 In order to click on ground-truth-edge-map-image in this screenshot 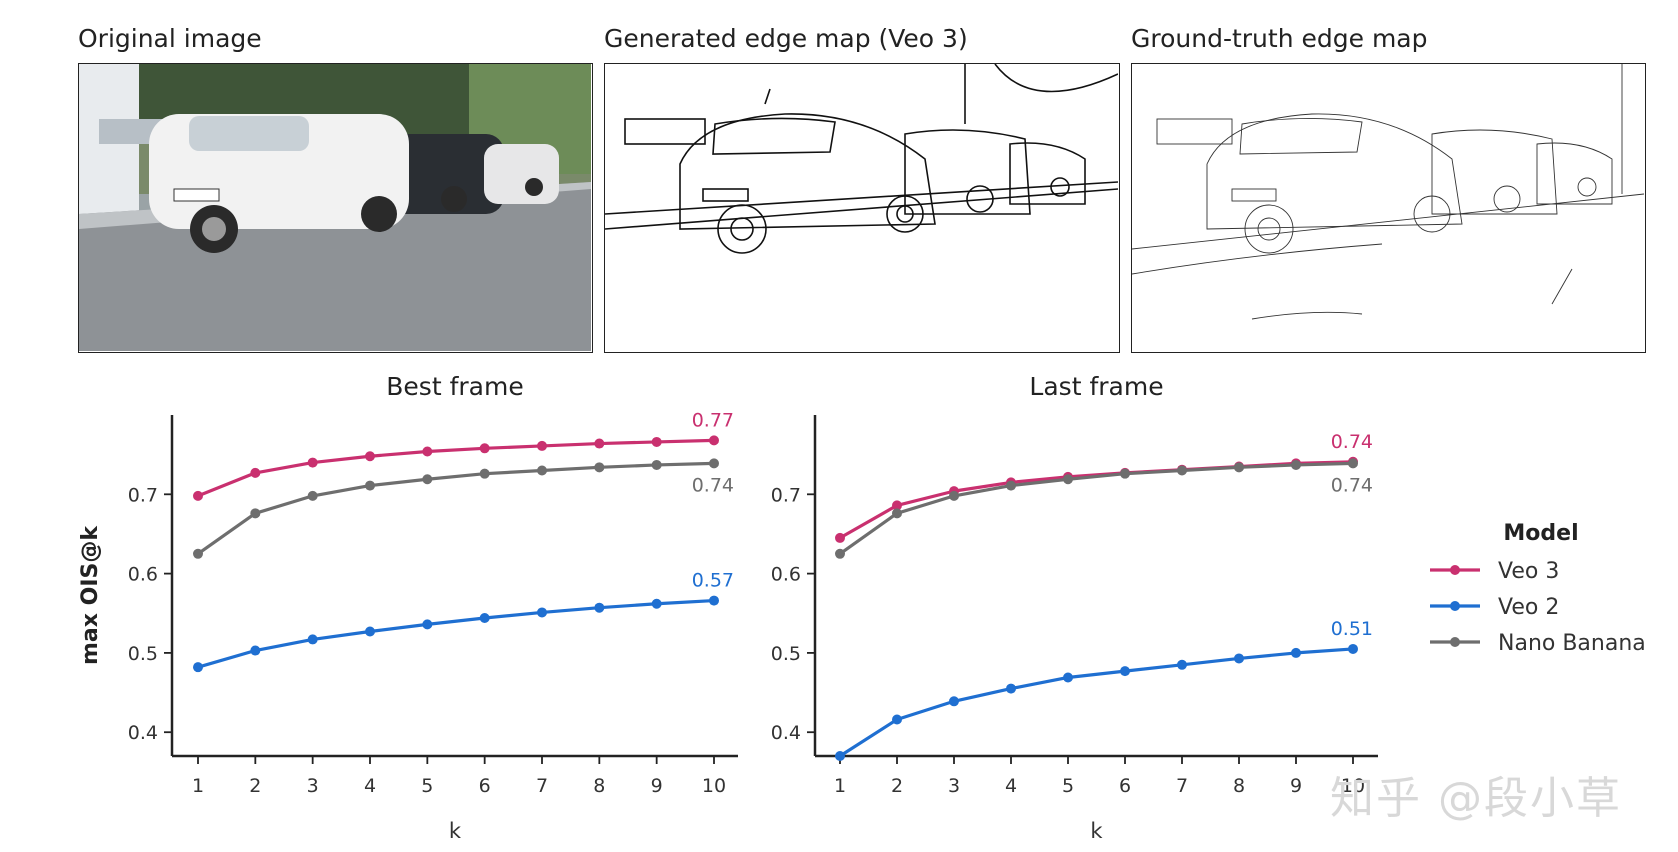, I will do `click(1388, 208)`.